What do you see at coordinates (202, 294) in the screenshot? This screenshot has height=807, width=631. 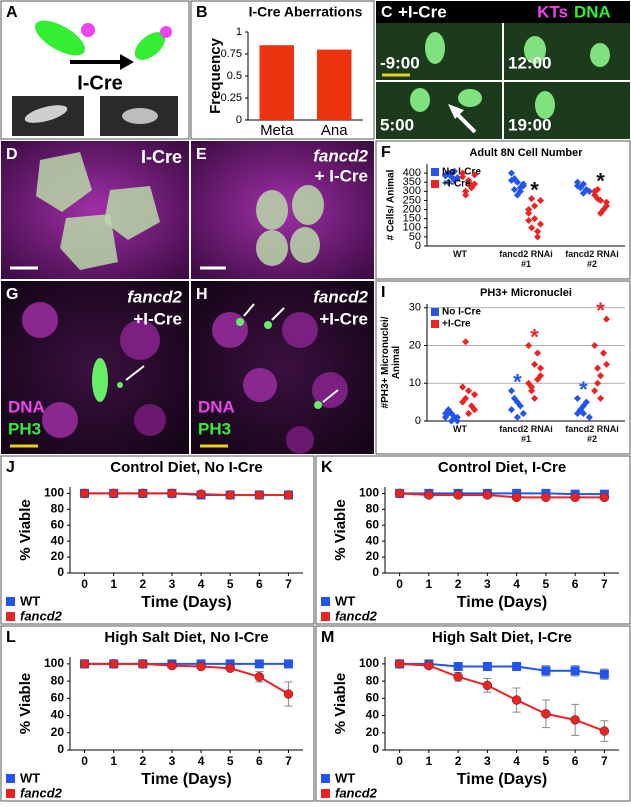 I see `panel-letter: H` at bounding box center [202, 294].